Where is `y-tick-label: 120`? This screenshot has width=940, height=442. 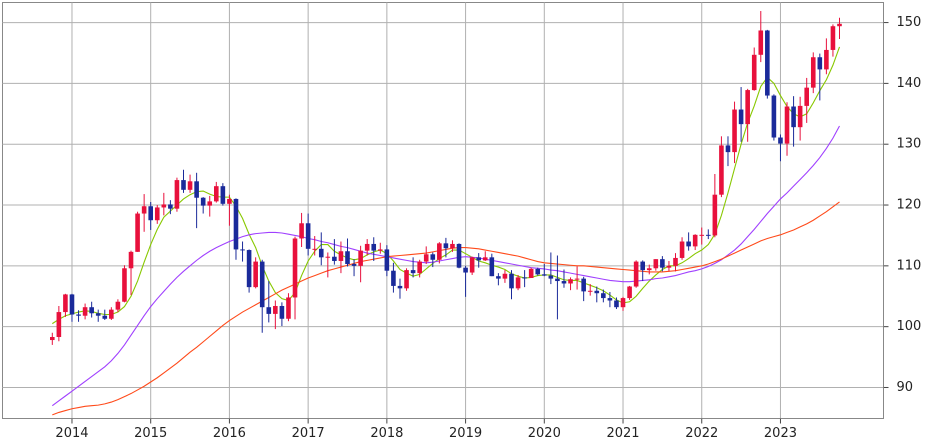 y-tick-label: 120 is located at coordinates (909, 205).